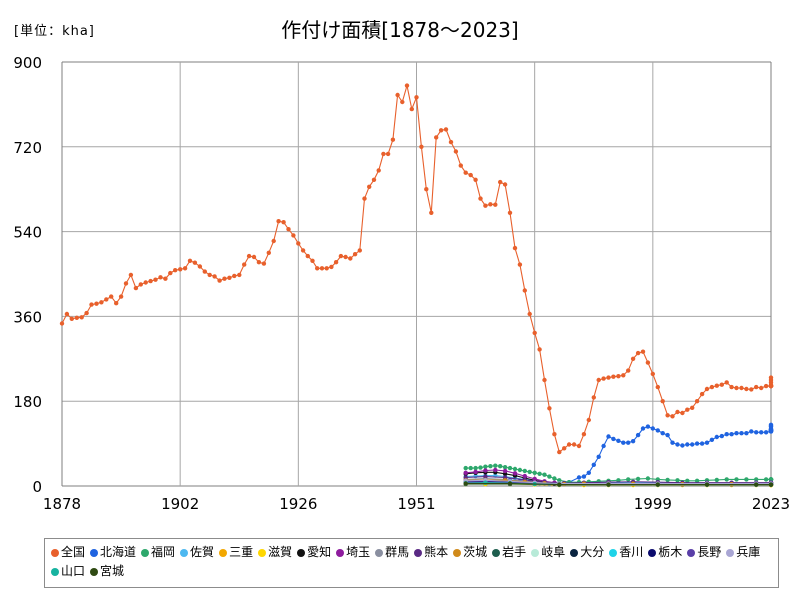 The width and height of the screenshot is (800, 600). I want to click on y-tick-label: 540, so click(27, 233).